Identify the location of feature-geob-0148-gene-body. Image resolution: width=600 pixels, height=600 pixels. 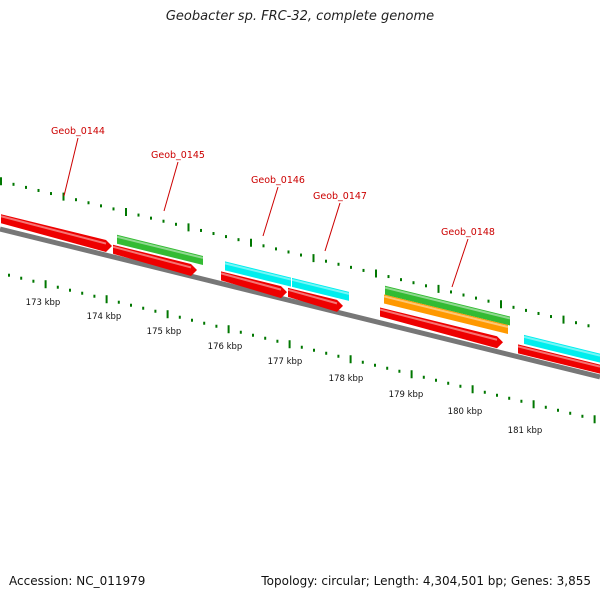
(447, 305).